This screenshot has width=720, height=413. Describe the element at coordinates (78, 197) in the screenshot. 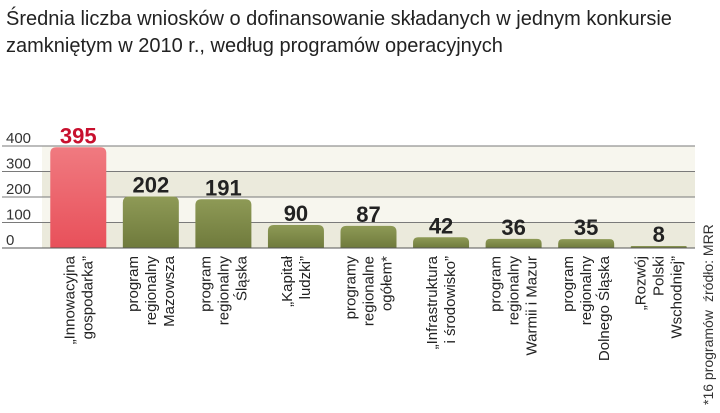

I see `bar-highlight` at that location.